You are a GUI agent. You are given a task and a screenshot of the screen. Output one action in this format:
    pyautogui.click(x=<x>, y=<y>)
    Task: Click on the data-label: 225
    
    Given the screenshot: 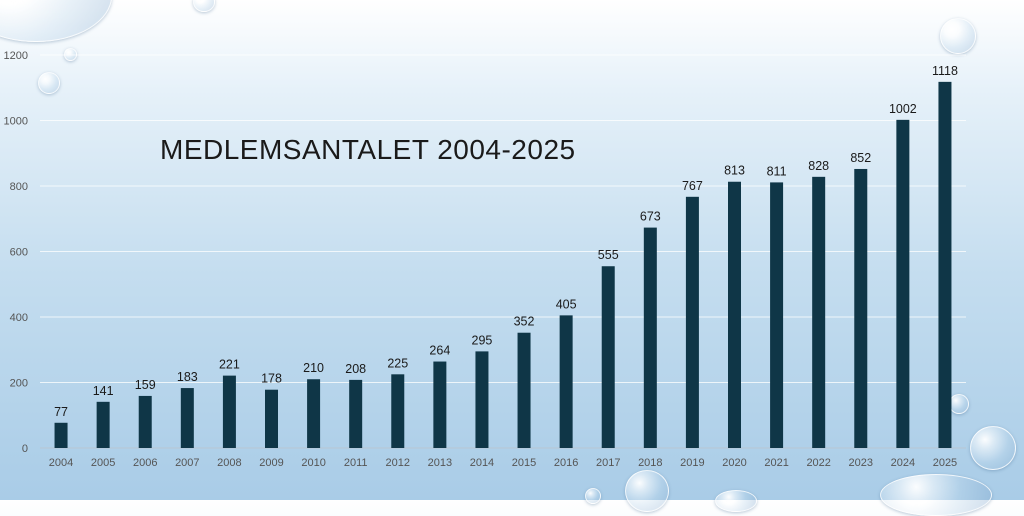 What is the action you would take?
    pyautogui.click(x=397, y=363)
    